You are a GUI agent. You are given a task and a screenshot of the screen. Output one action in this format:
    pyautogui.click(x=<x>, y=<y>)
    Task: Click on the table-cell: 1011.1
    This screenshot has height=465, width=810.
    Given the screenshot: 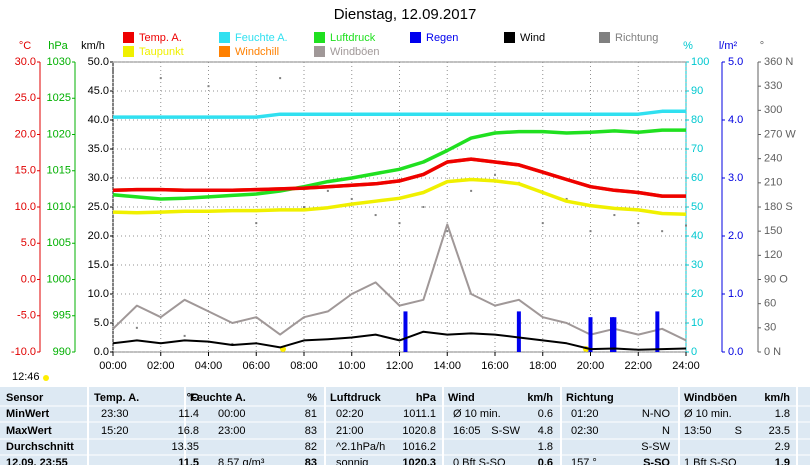 What is the action you would take?
    pyautogui.click(x=419, y=414)
    